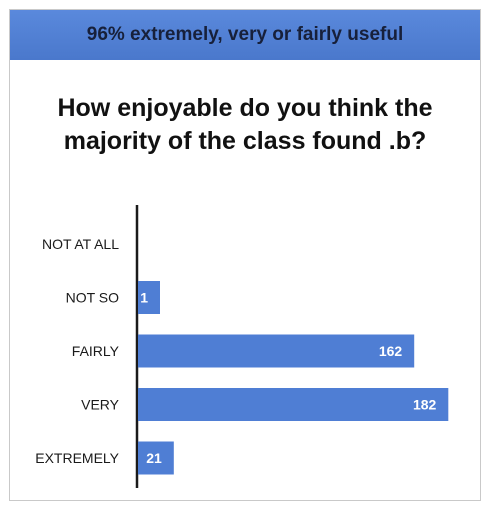 The height and width of the screenshot is (510, 492). Describe the element at coordinates (80, 244) in the screenshot. I see `category-label: NOT AT ALL` at that location.